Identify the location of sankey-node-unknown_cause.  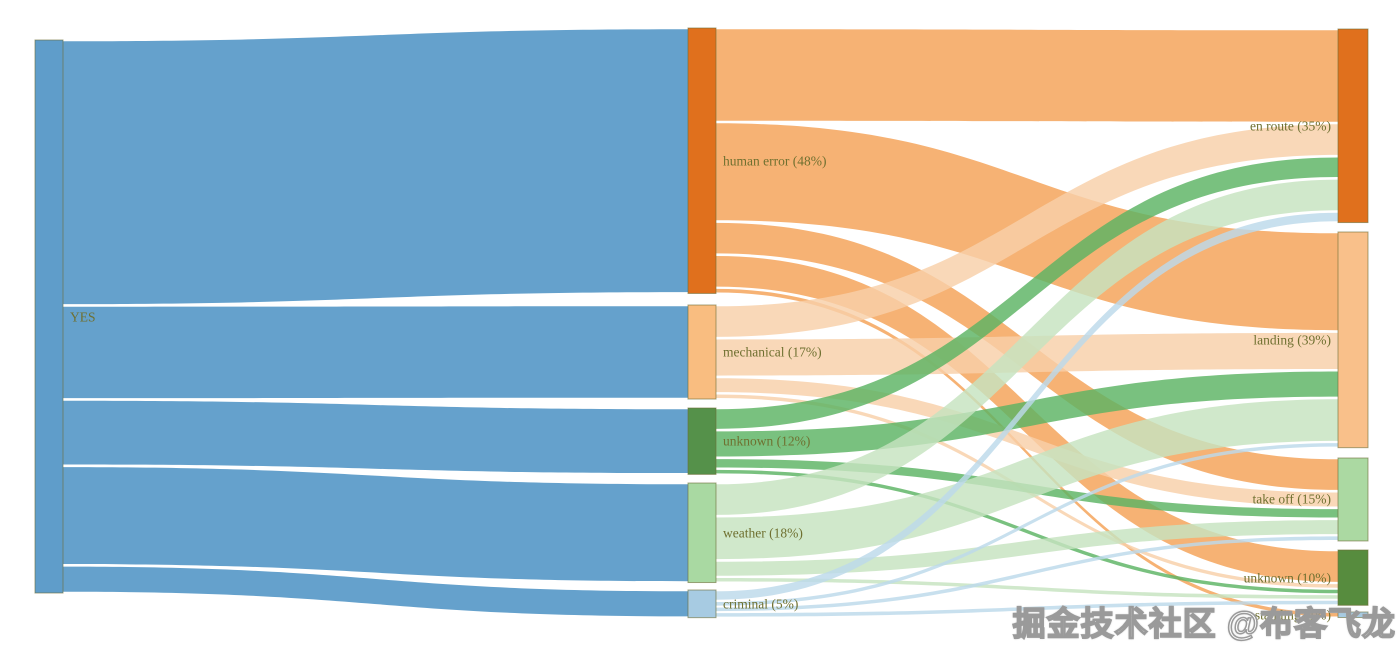
(702, 441).